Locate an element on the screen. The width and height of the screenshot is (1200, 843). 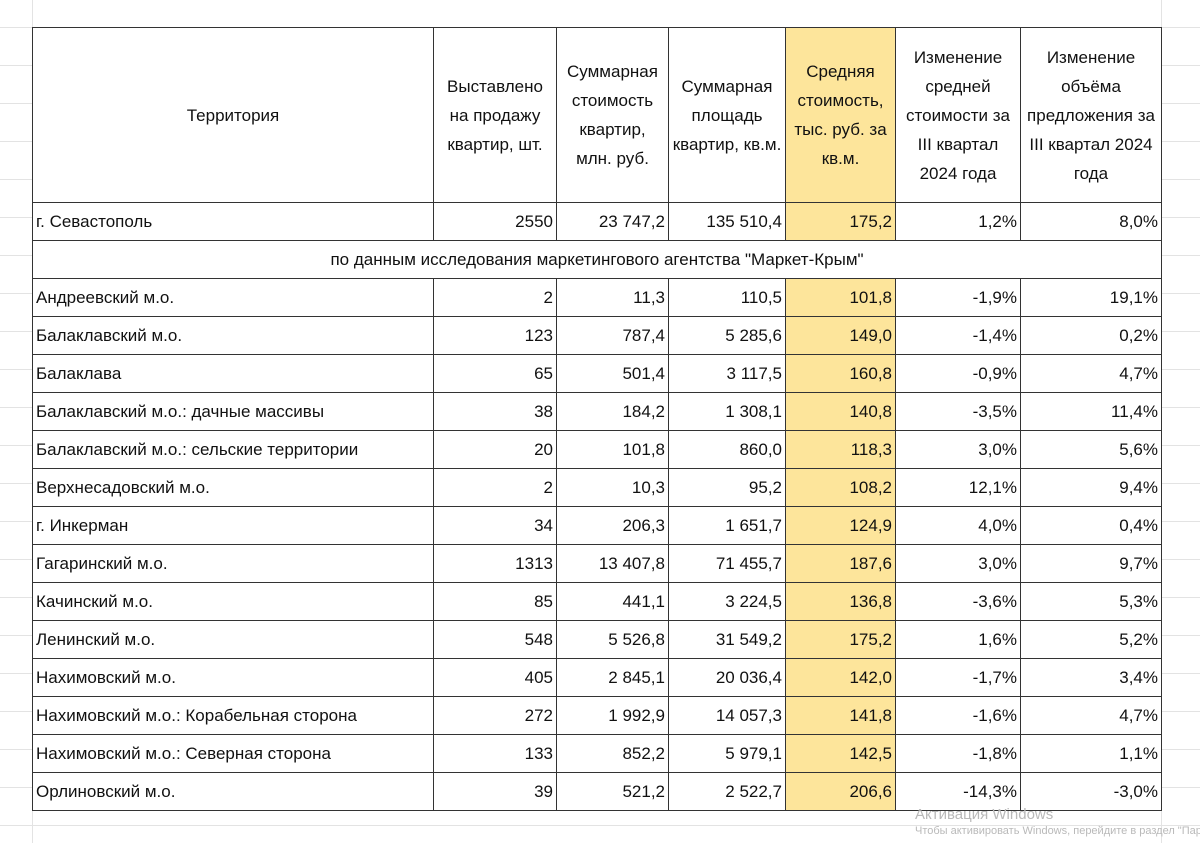
cell-listed-count: 38 is located at coordinates (495, 411).